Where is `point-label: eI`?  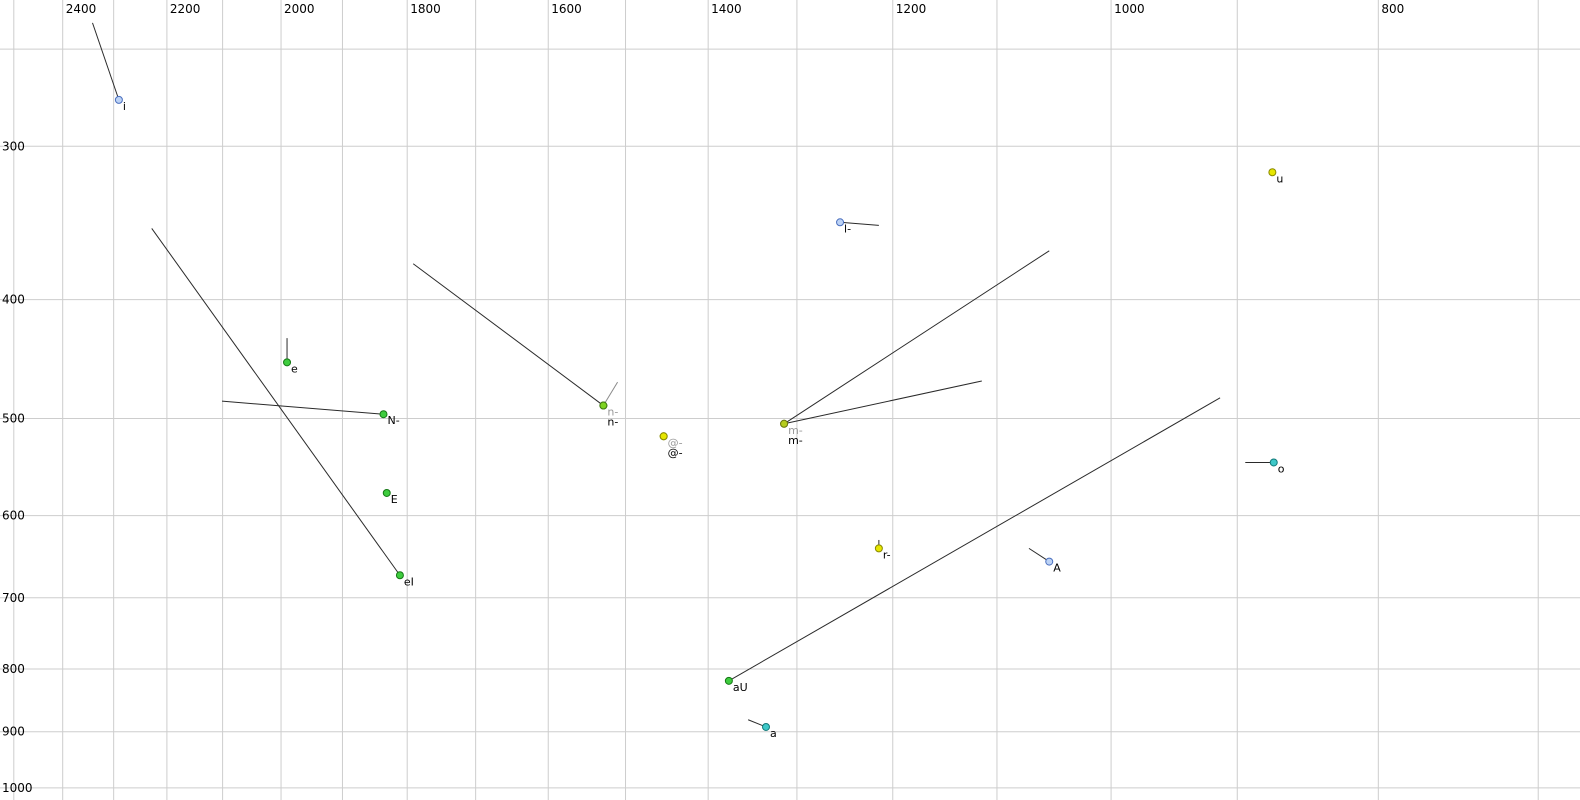
point-label: eI is located at coordinates (409, 581).